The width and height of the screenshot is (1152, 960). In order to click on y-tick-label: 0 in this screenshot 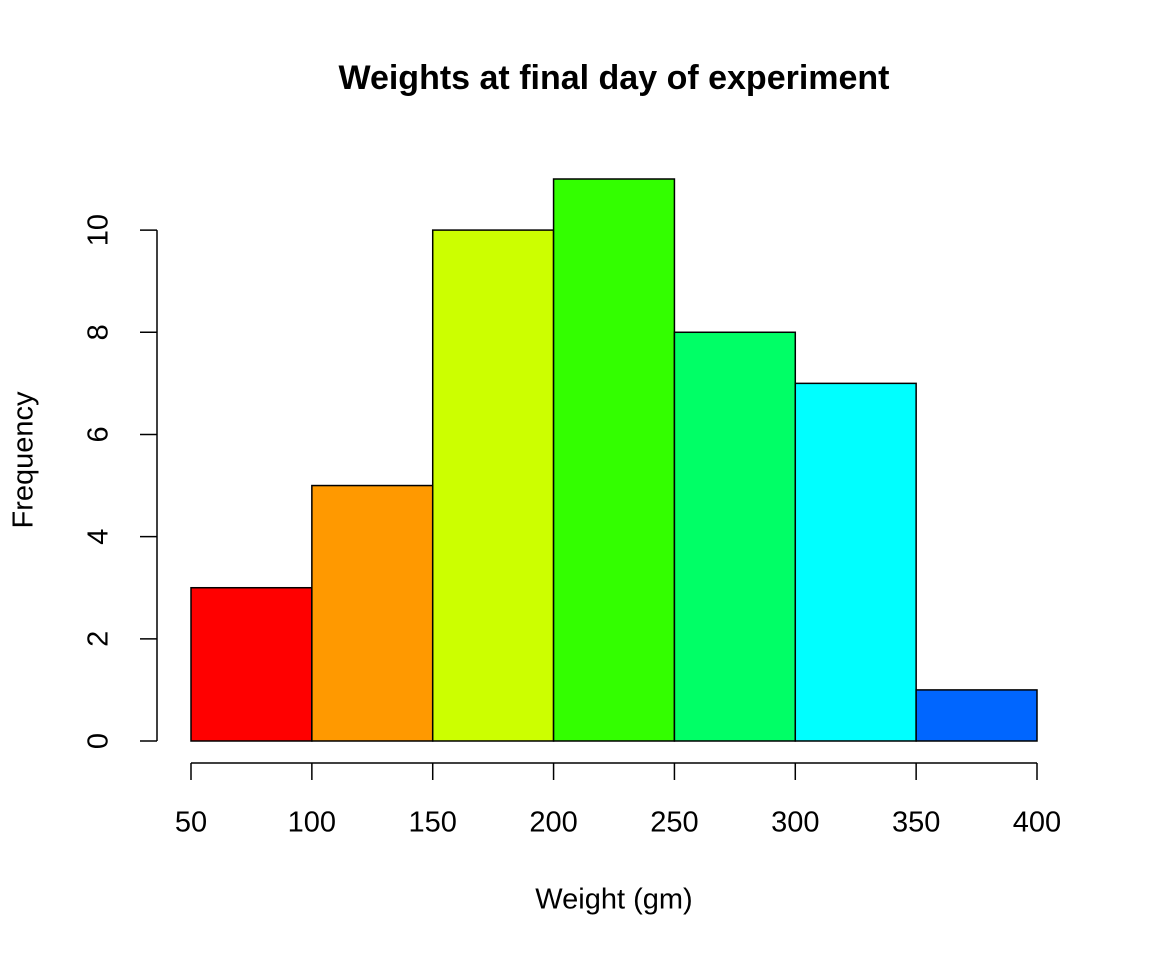, I will do `click(99, 741)`.